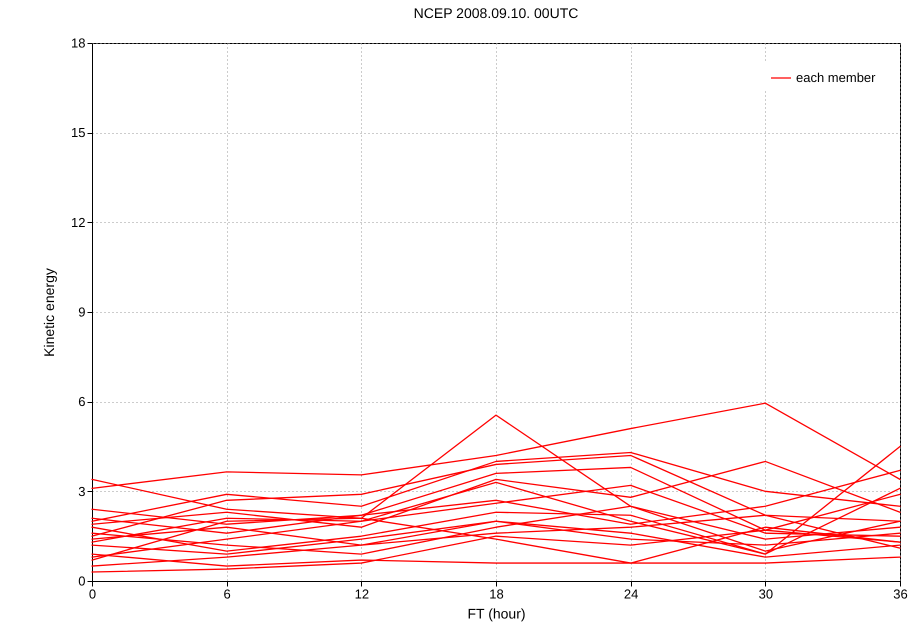 The image size is (914, 637). What do you see at coordinates (496, 594) in the screenshot?
I see `x-tick-label: 18` at bounding box center [496, 594].